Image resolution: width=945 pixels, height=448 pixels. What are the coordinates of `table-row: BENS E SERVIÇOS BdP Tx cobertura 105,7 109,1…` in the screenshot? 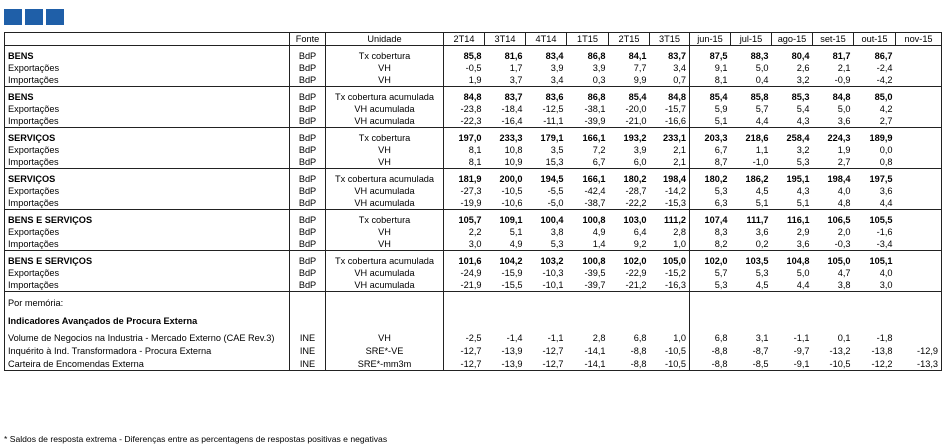 It's located at (473, 217).